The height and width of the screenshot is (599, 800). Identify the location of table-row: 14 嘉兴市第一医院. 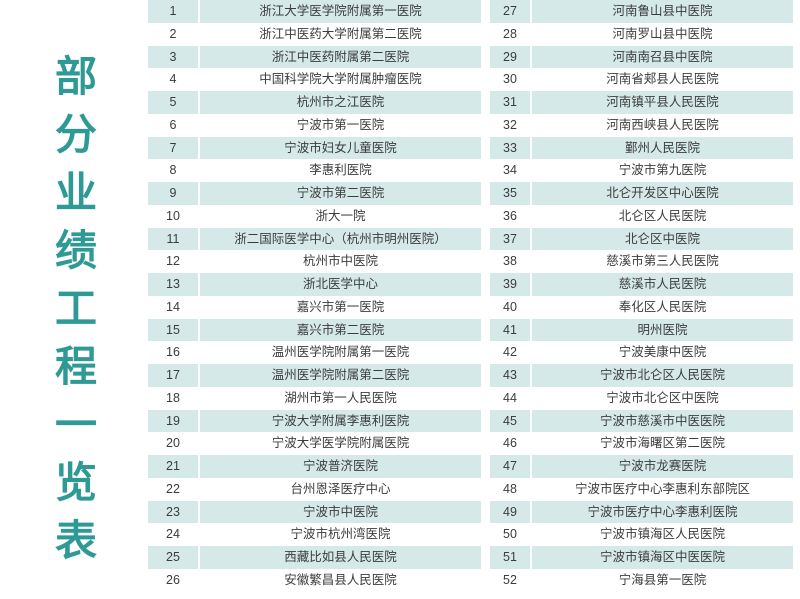
(314, 307).